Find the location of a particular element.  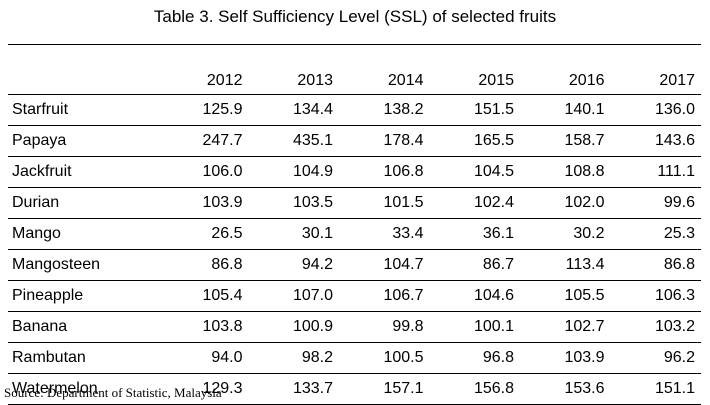

ssl-value: 165.5 is located at coordinates (474, 141).